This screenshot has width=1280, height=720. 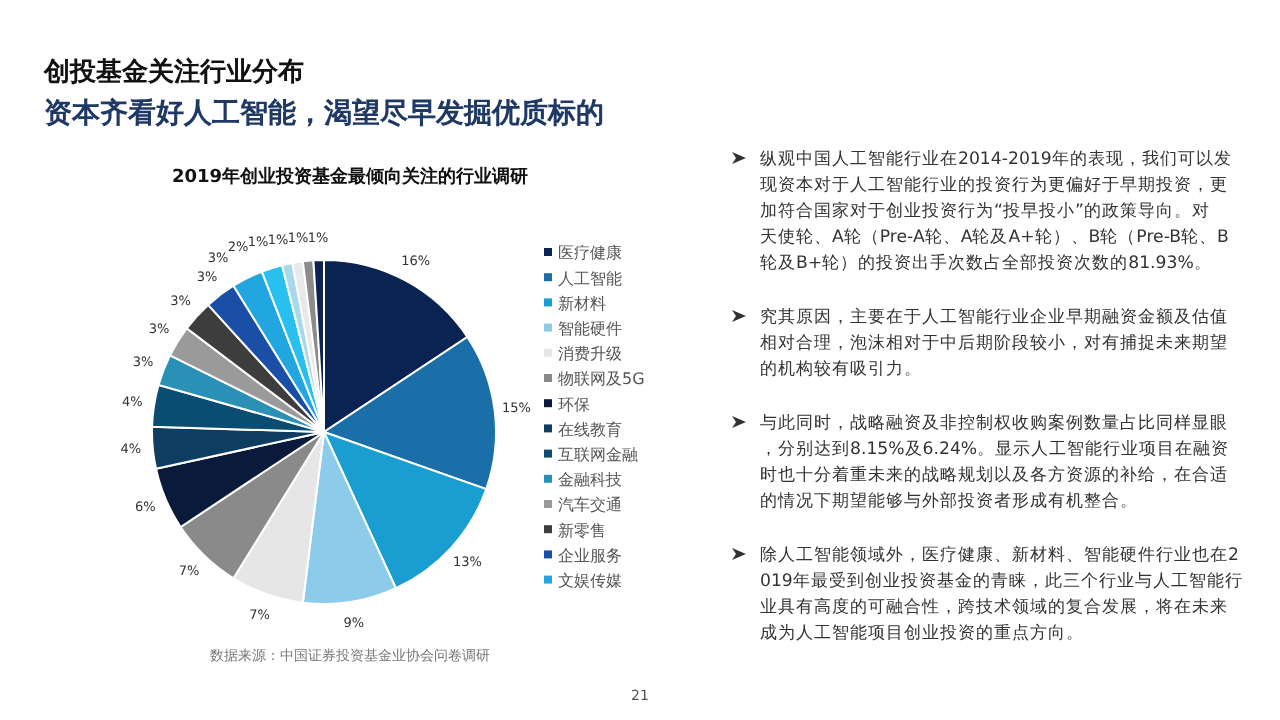 I want to click on legend-label: 环保, so click(x=574, y=404).